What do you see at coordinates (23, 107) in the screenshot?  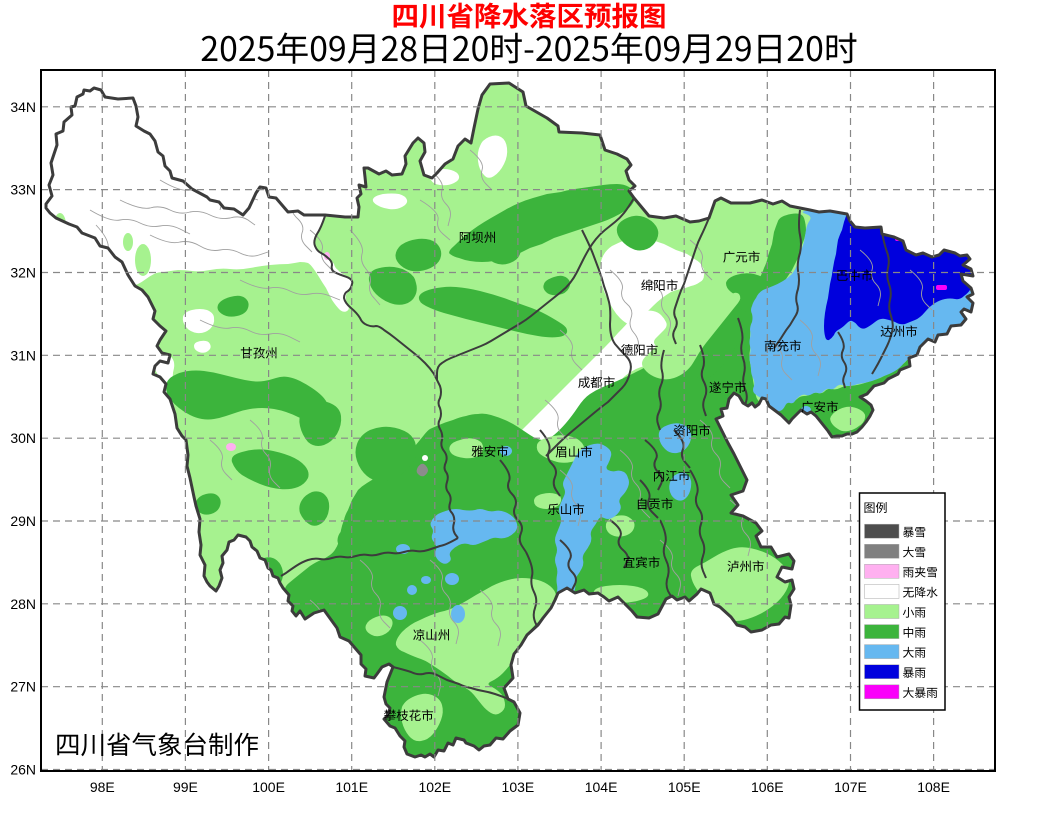 I see `svg-text: 34N` at bounding box center [23, 107].